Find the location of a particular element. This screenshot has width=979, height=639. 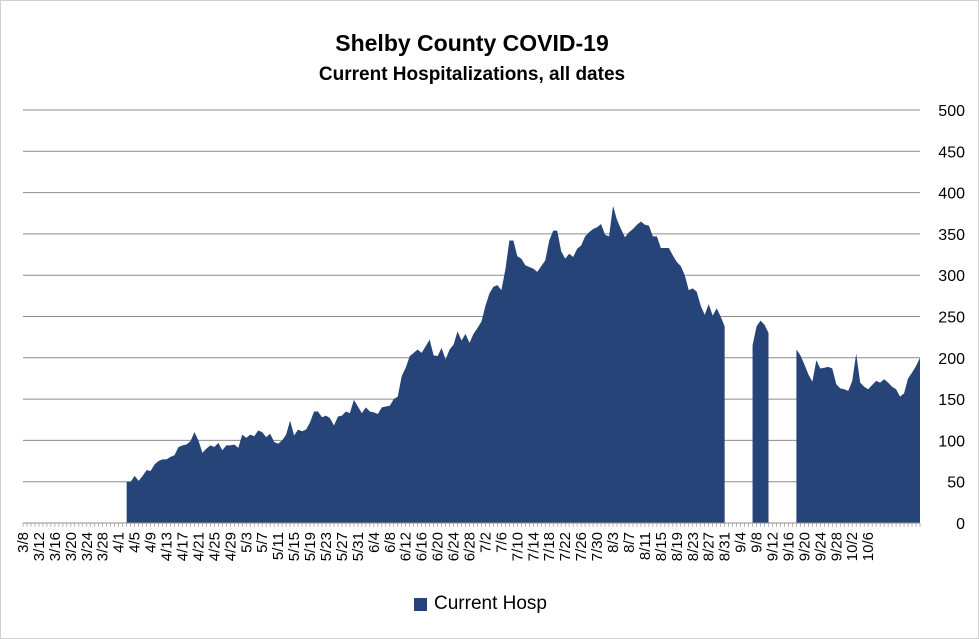

x-tick-label: 7/22 is located at coordinates (565, 546).